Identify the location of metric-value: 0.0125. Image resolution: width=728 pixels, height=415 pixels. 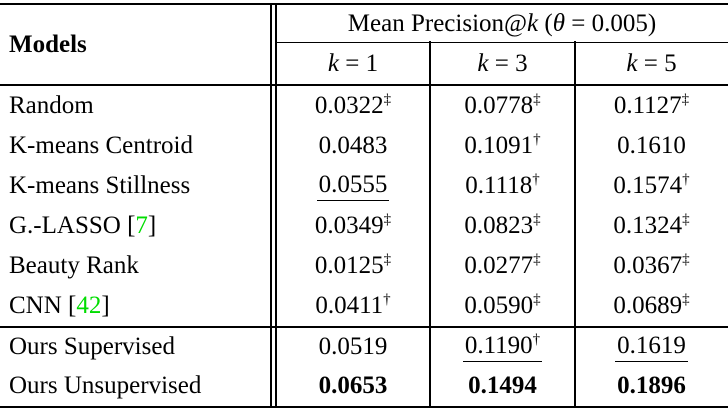
(349, 266).